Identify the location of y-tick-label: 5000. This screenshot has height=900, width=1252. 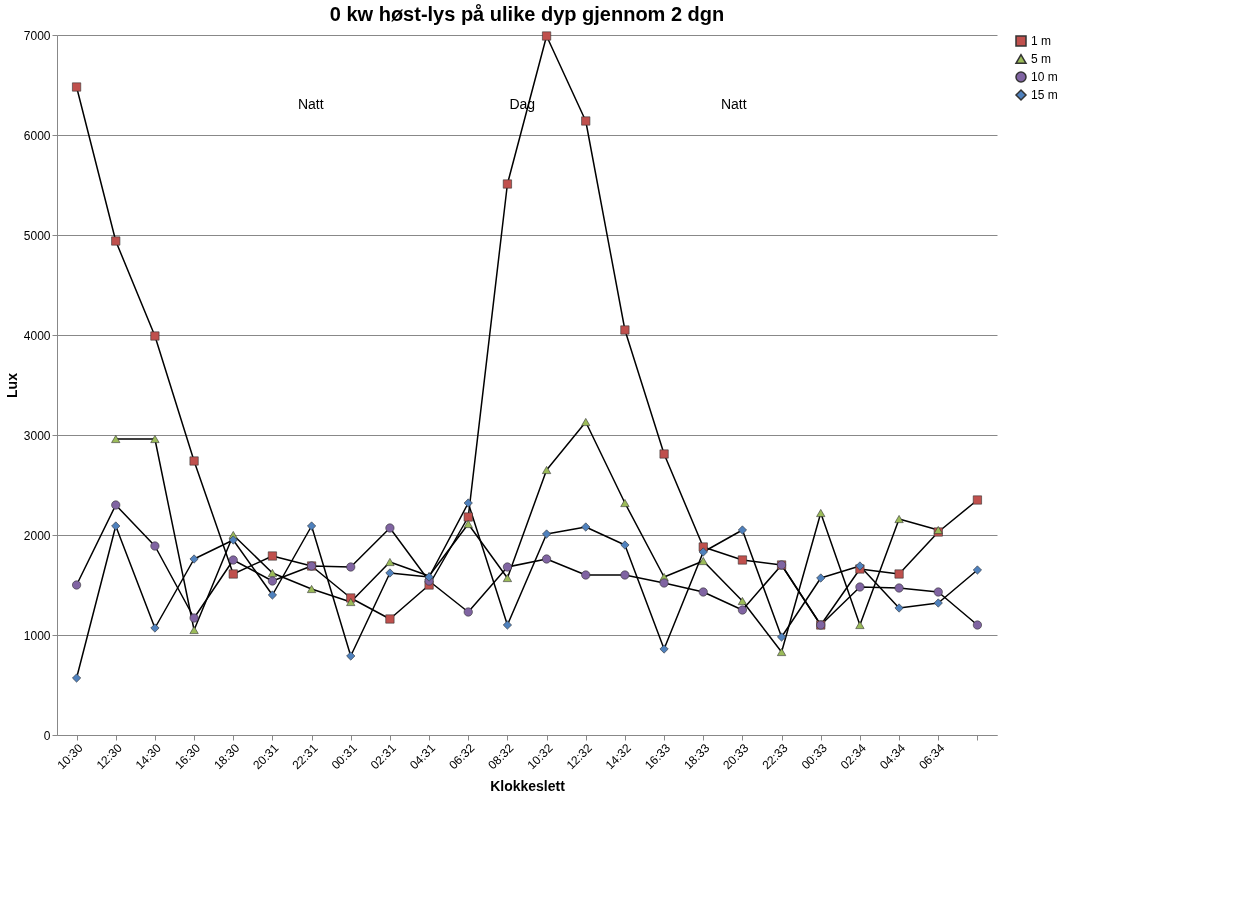
(37, 235).